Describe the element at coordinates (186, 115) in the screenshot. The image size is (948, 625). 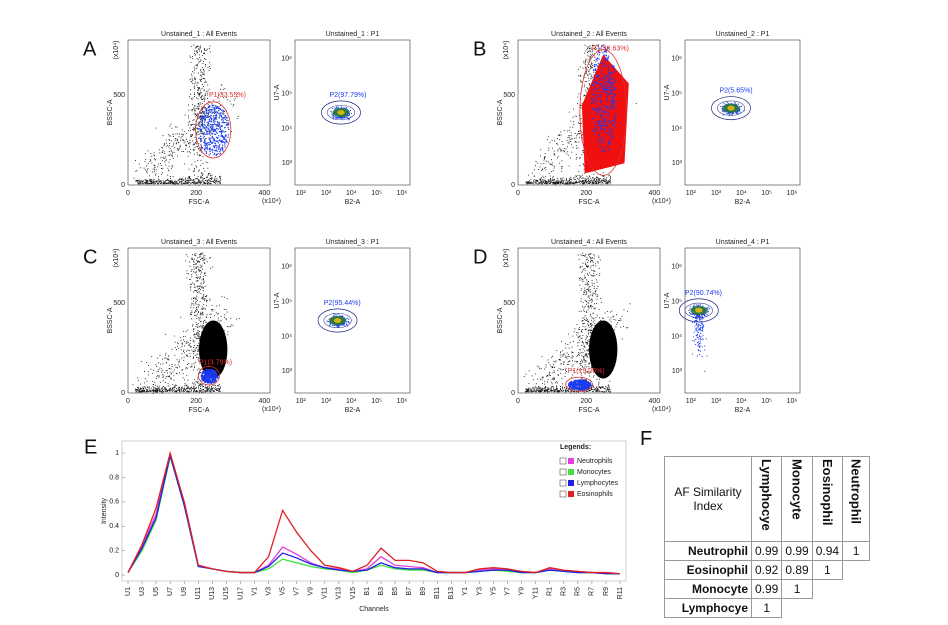
I see `dot-cloud` at that location.